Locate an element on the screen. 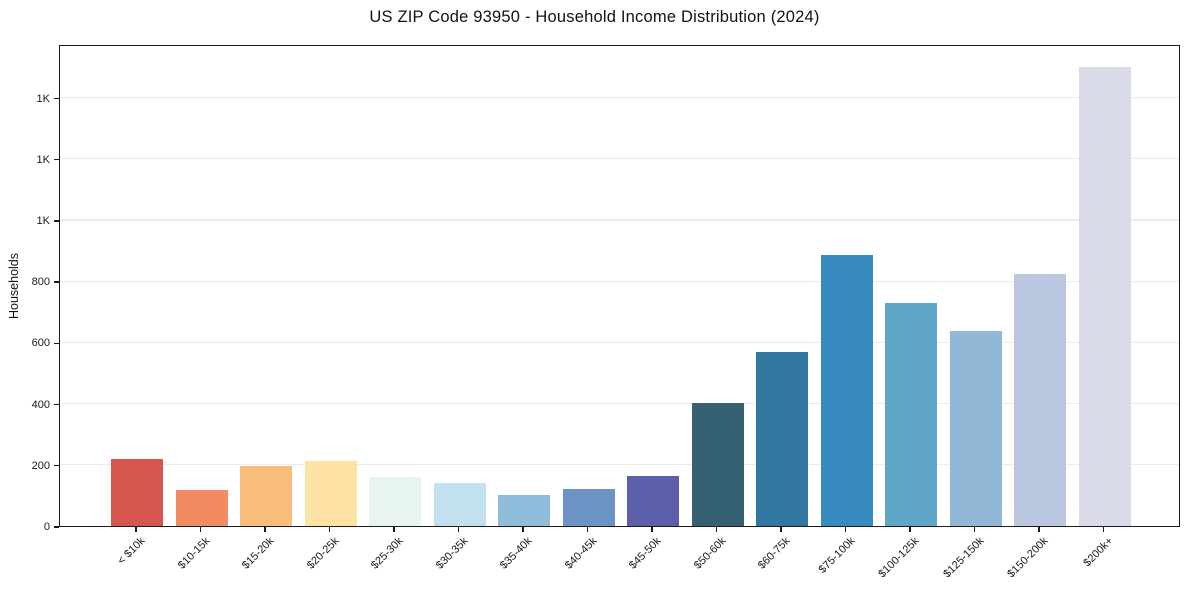  bar-10k is located at coordinates (137, 492).